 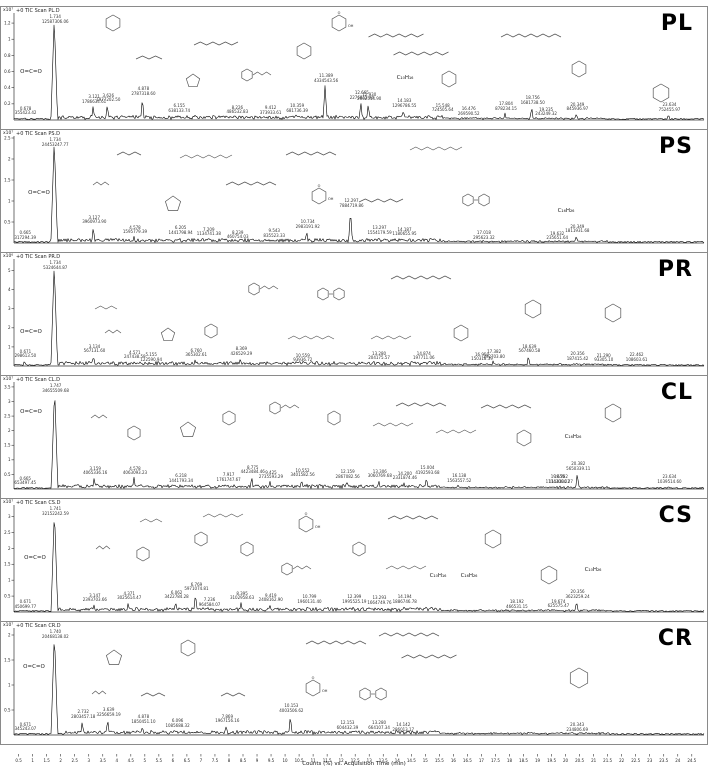 What do you see at coordinates (237, 110) in the screenshot?
I see `peak-label: 8.226 486532.83` at bounding box center [237, 110].